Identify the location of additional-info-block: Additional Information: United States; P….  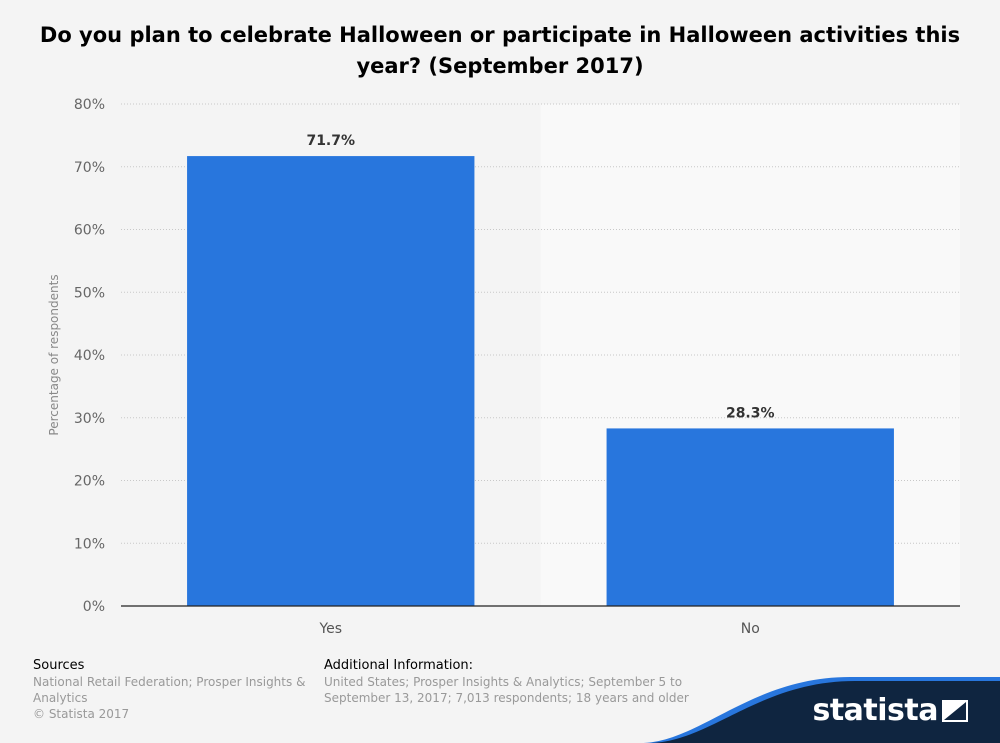
(524, 681).